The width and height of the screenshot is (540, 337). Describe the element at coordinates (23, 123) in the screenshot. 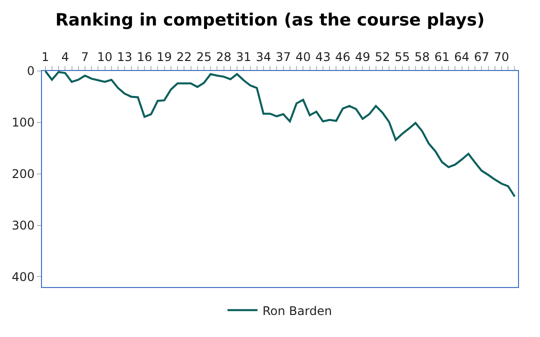

I see `y-tick-label: 100` at that location.